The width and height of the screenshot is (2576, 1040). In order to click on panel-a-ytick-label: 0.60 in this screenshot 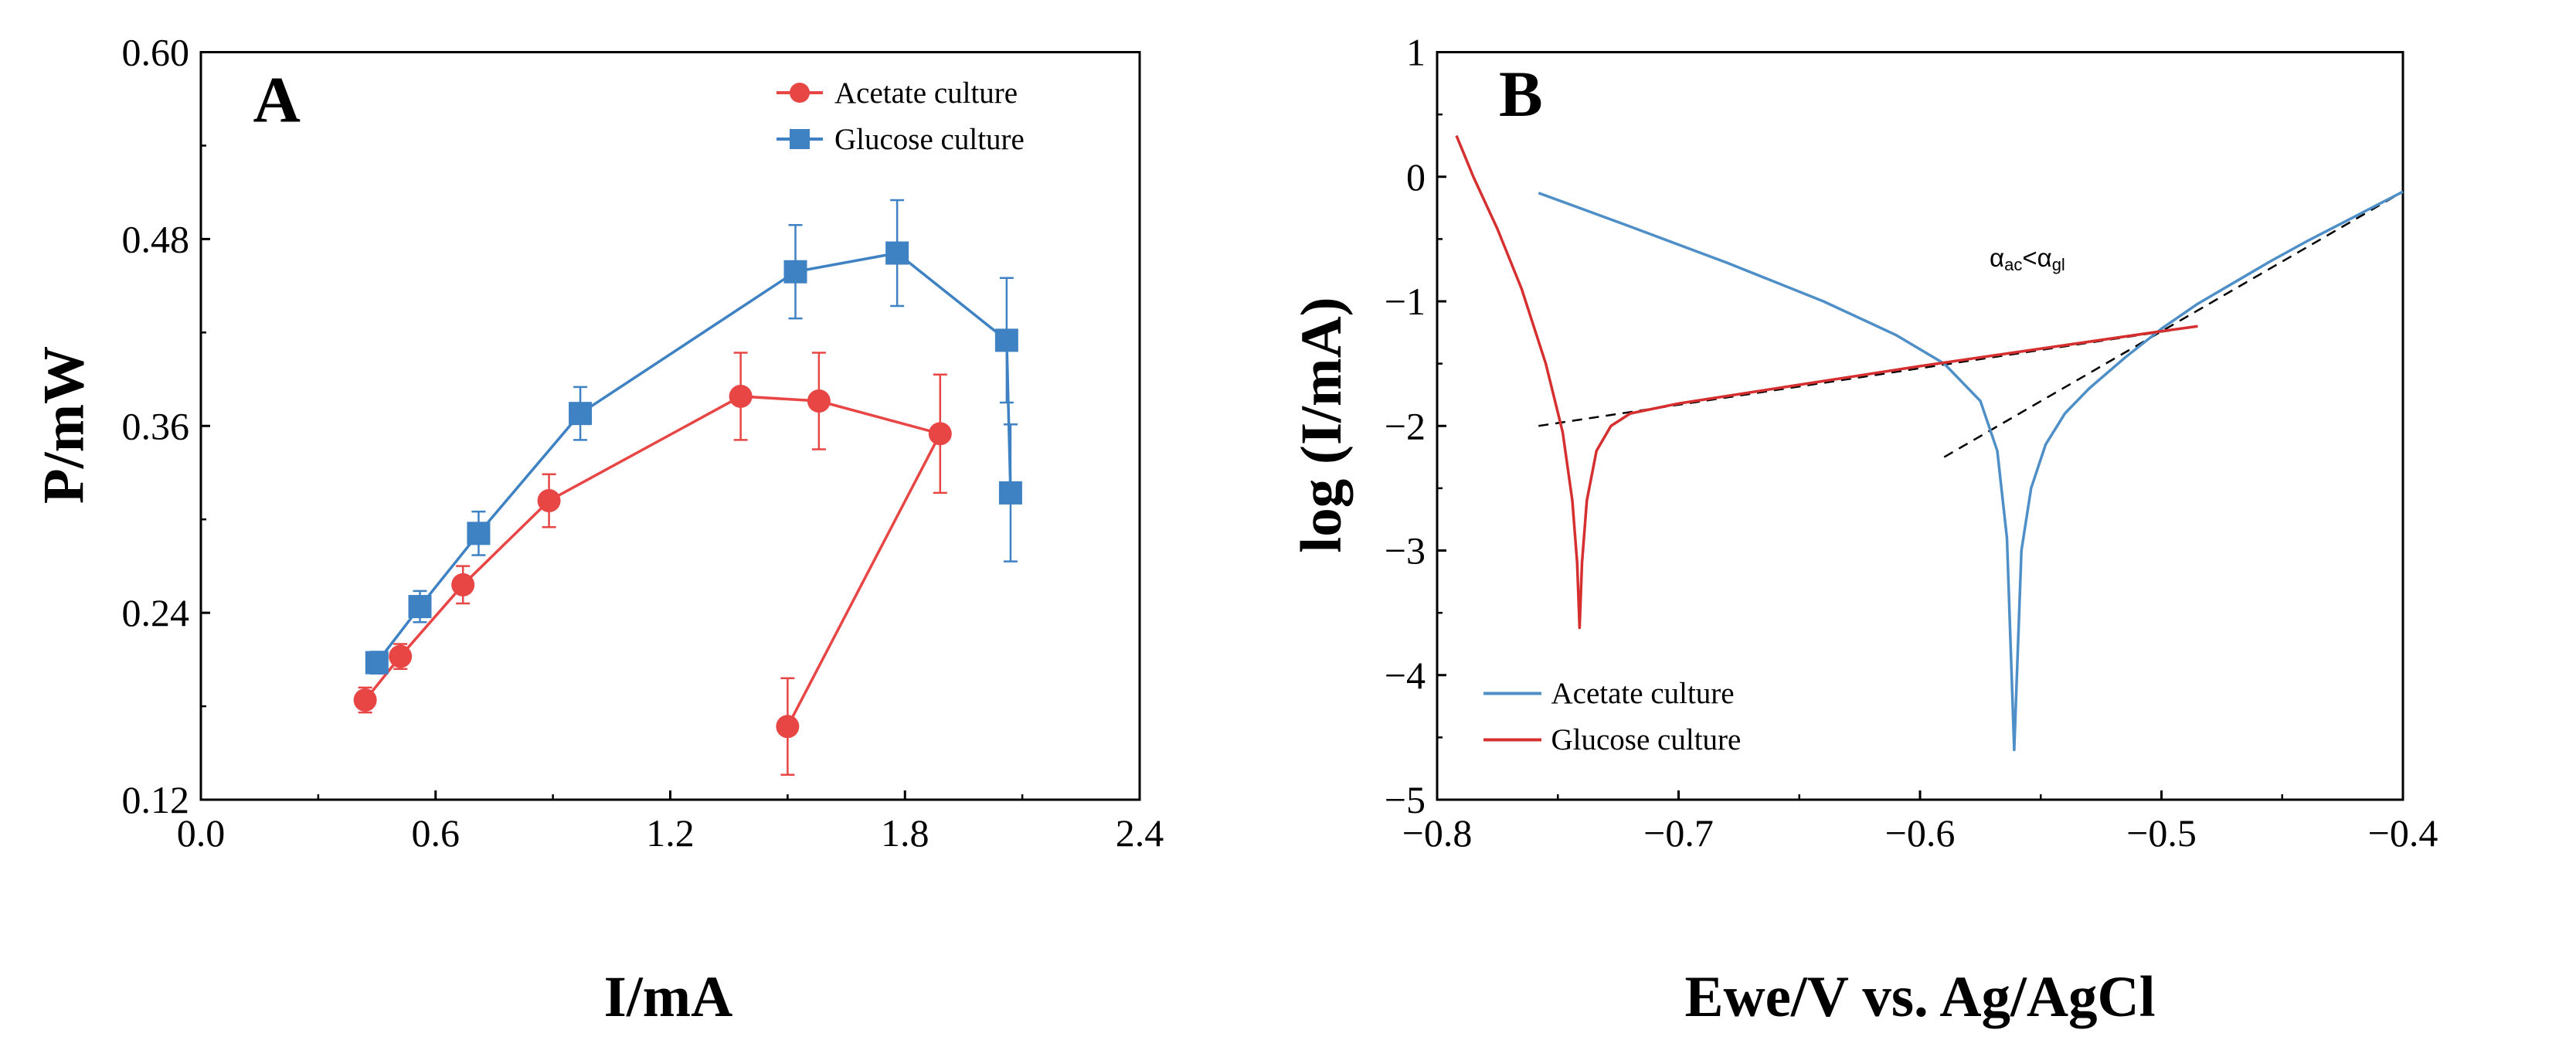, I will do `click(156, 53)`.